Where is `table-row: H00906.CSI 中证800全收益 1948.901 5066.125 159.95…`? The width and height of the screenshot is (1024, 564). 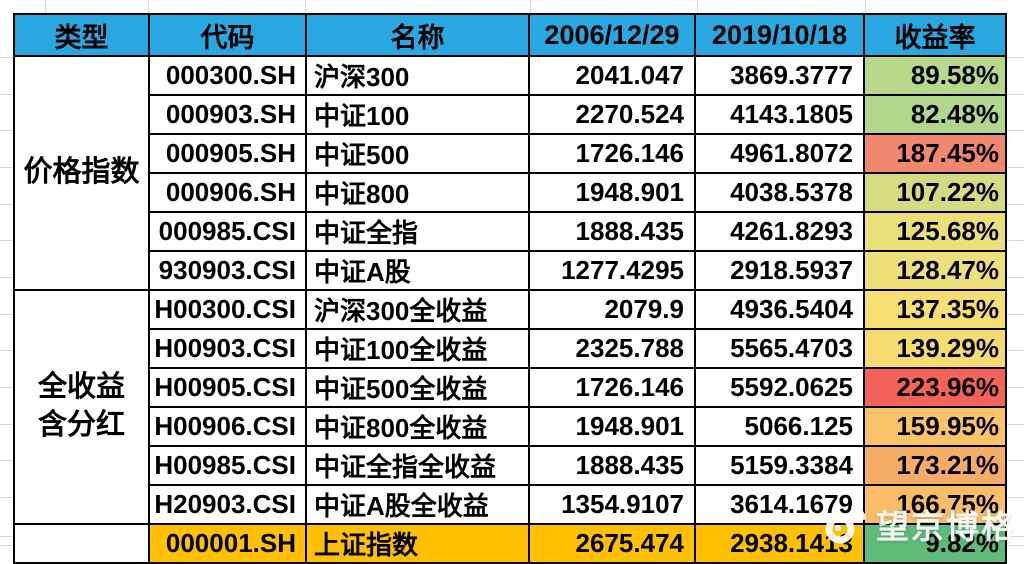
table-row: H00906.CSI 中证800全收益 1948.901 5066.125 159.95… is located at coordinates (510, 426).